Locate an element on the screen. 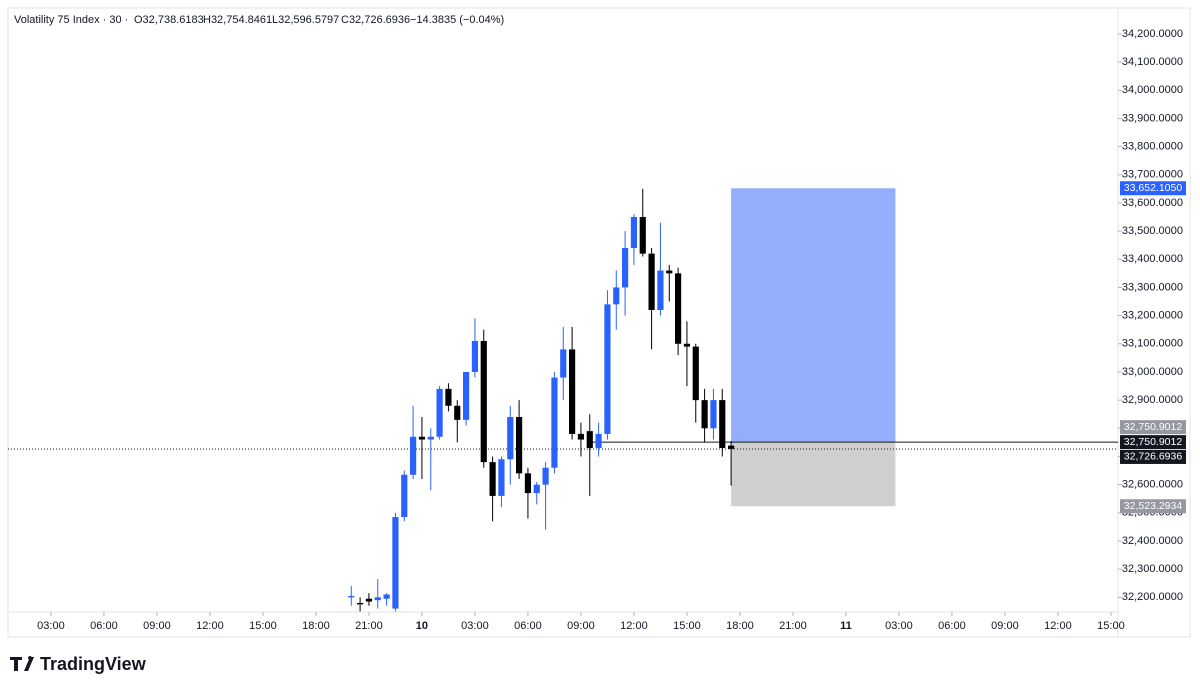 Image resolution: width=1200 pixels, height=696 pixels. y-tick-label: 33,300.0000 is located at coordinates (1152, 287).